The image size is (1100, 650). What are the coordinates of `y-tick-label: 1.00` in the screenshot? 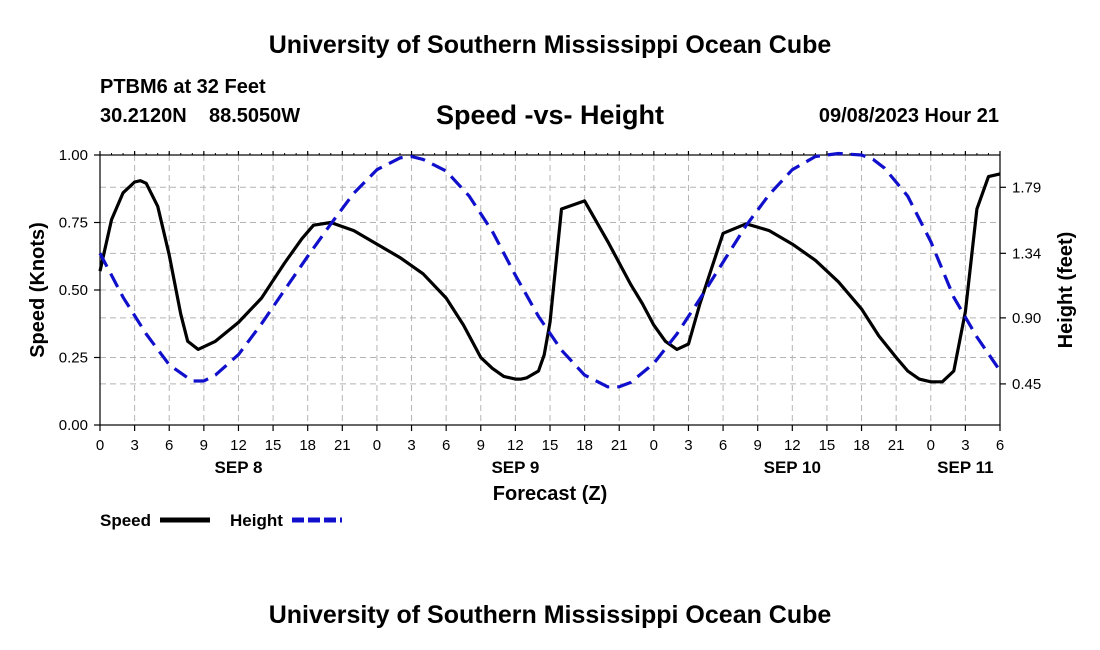 It's located at (73, 155).